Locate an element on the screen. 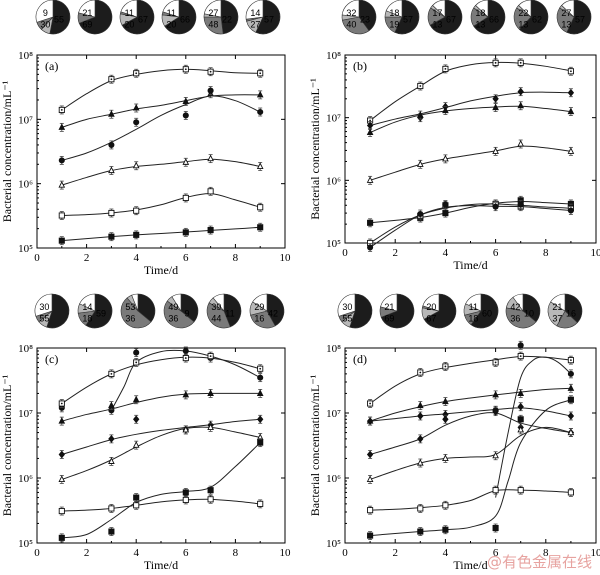 The height and width of the screenshot is (575, 600). pie-label-3-4-0: 42 is located at coordinates (515, 307).